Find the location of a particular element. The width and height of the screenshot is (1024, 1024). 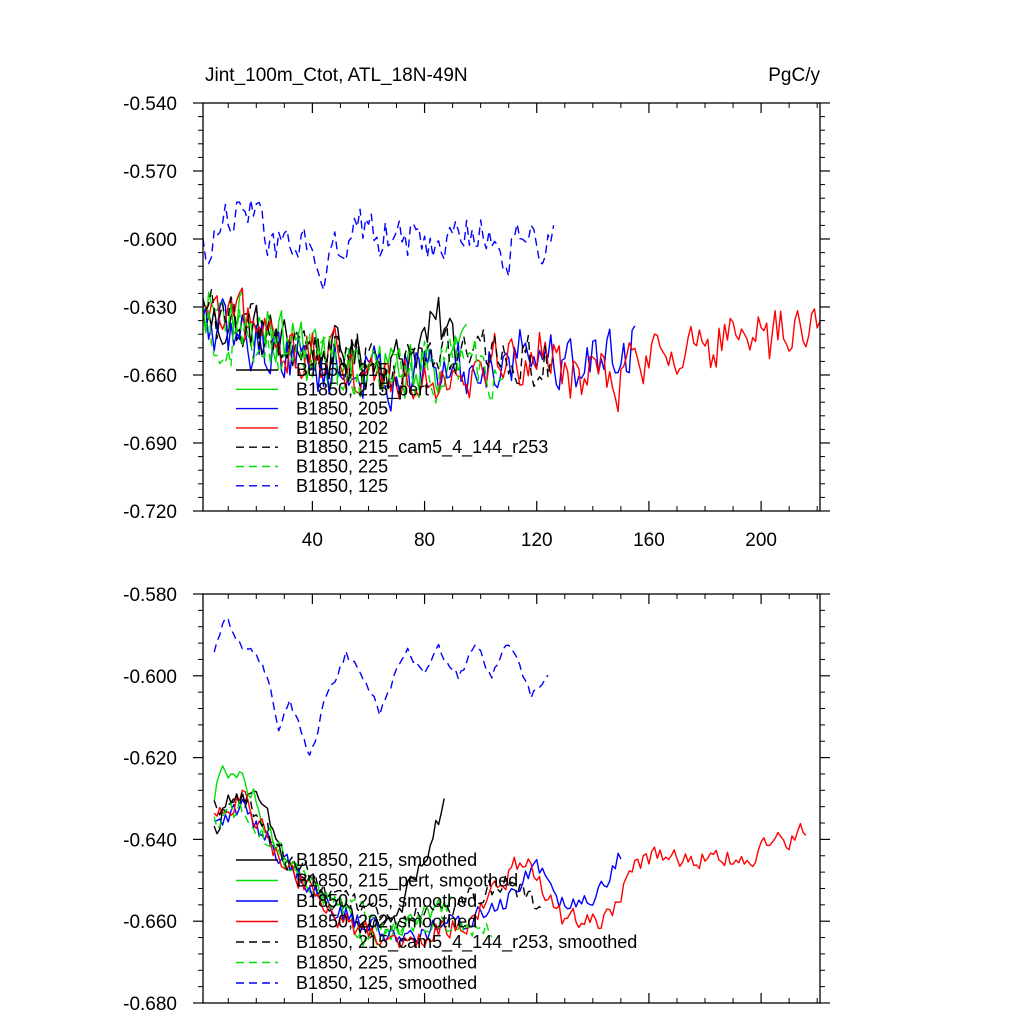

series-line-b1850-225-smoothed is located at coordinates (353, 868).